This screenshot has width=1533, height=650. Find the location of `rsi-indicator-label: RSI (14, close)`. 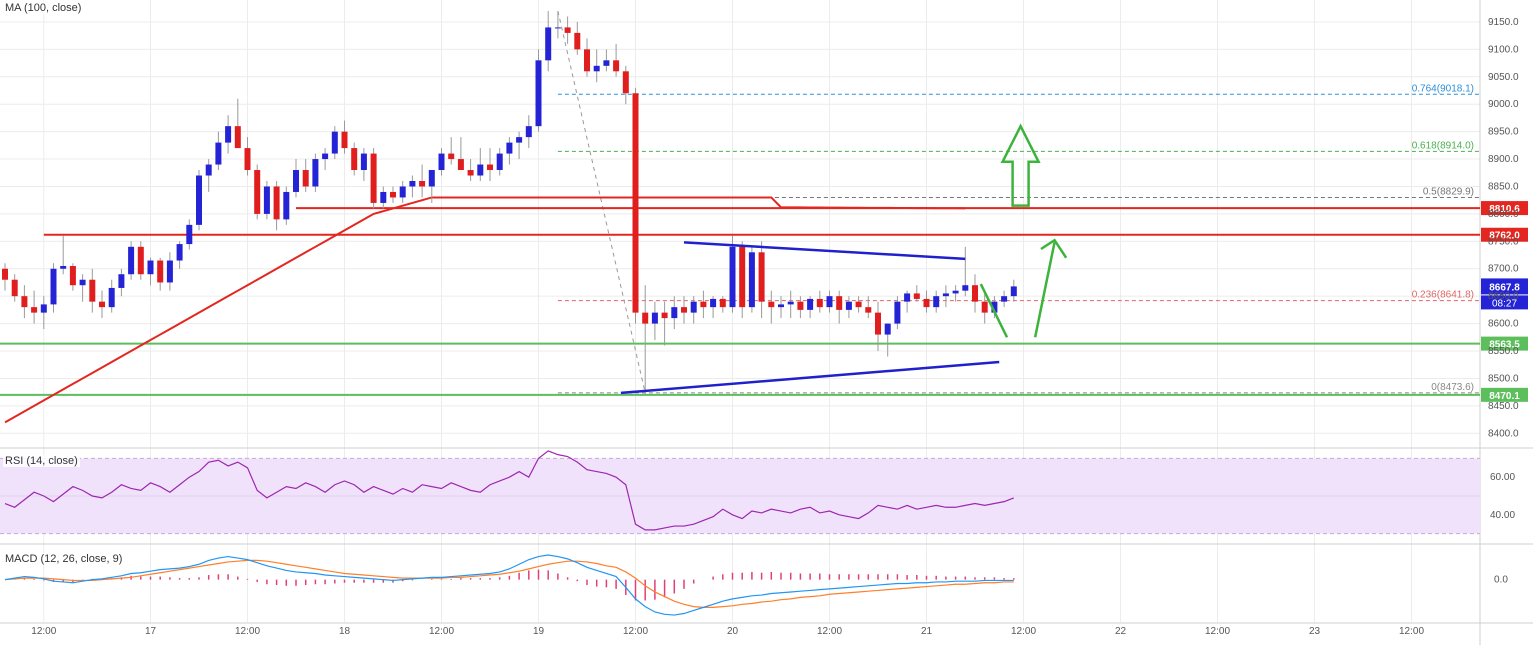

rsi-indicator-label: RSI (14, close) is located at coordinates (41, 461).